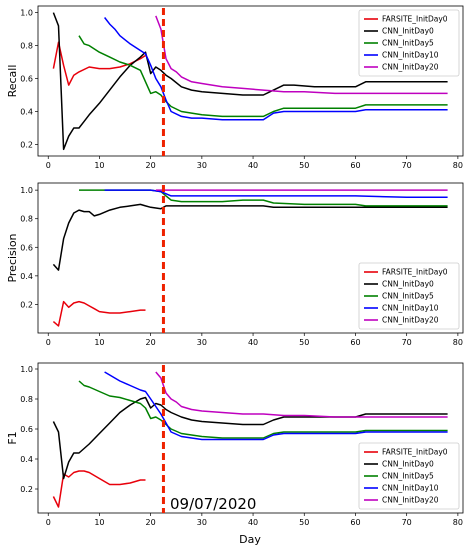  What do you see at coordinates (12, 257) in the screenshot?
I see `y-axis-label: Precision` at bounding box center [12, 257].